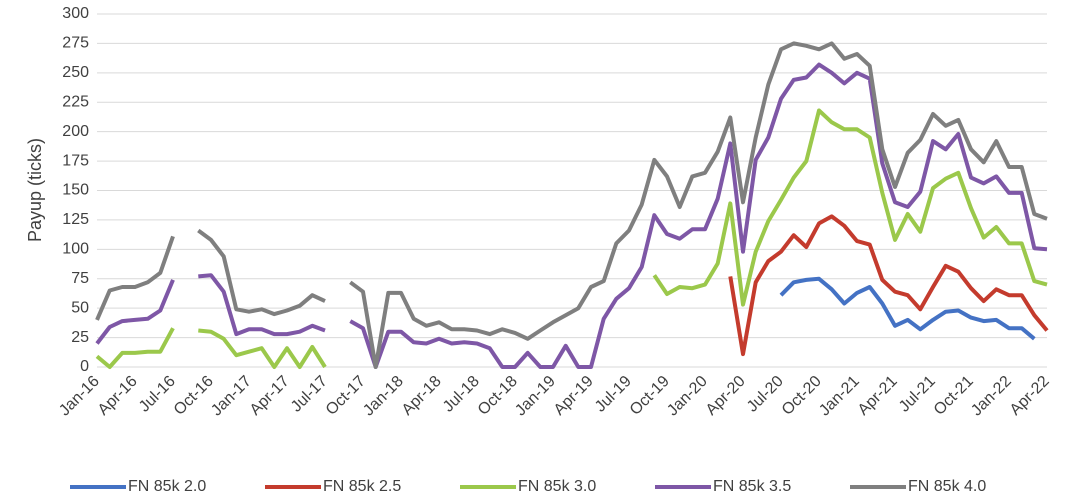 This screenshot has height=503, width=1071. I want to click on x-tick-label: Jan-18, so click(383, 396).